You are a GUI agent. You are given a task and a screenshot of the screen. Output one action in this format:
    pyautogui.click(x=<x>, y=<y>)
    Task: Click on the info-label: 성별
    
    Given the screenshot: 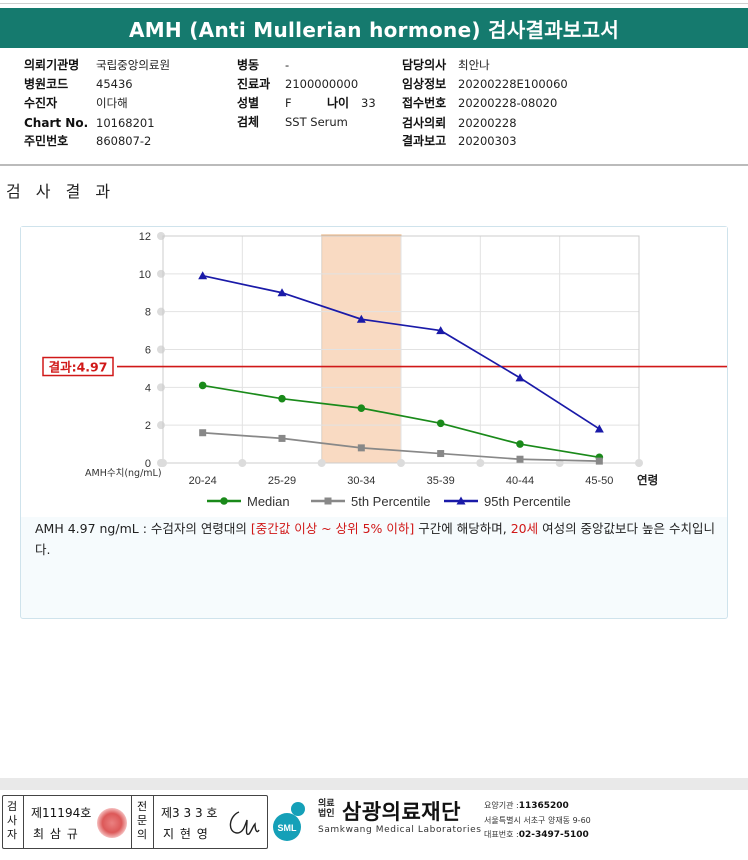 What is the action you would take?
    pyautogui.click(x=248, y=103)
    